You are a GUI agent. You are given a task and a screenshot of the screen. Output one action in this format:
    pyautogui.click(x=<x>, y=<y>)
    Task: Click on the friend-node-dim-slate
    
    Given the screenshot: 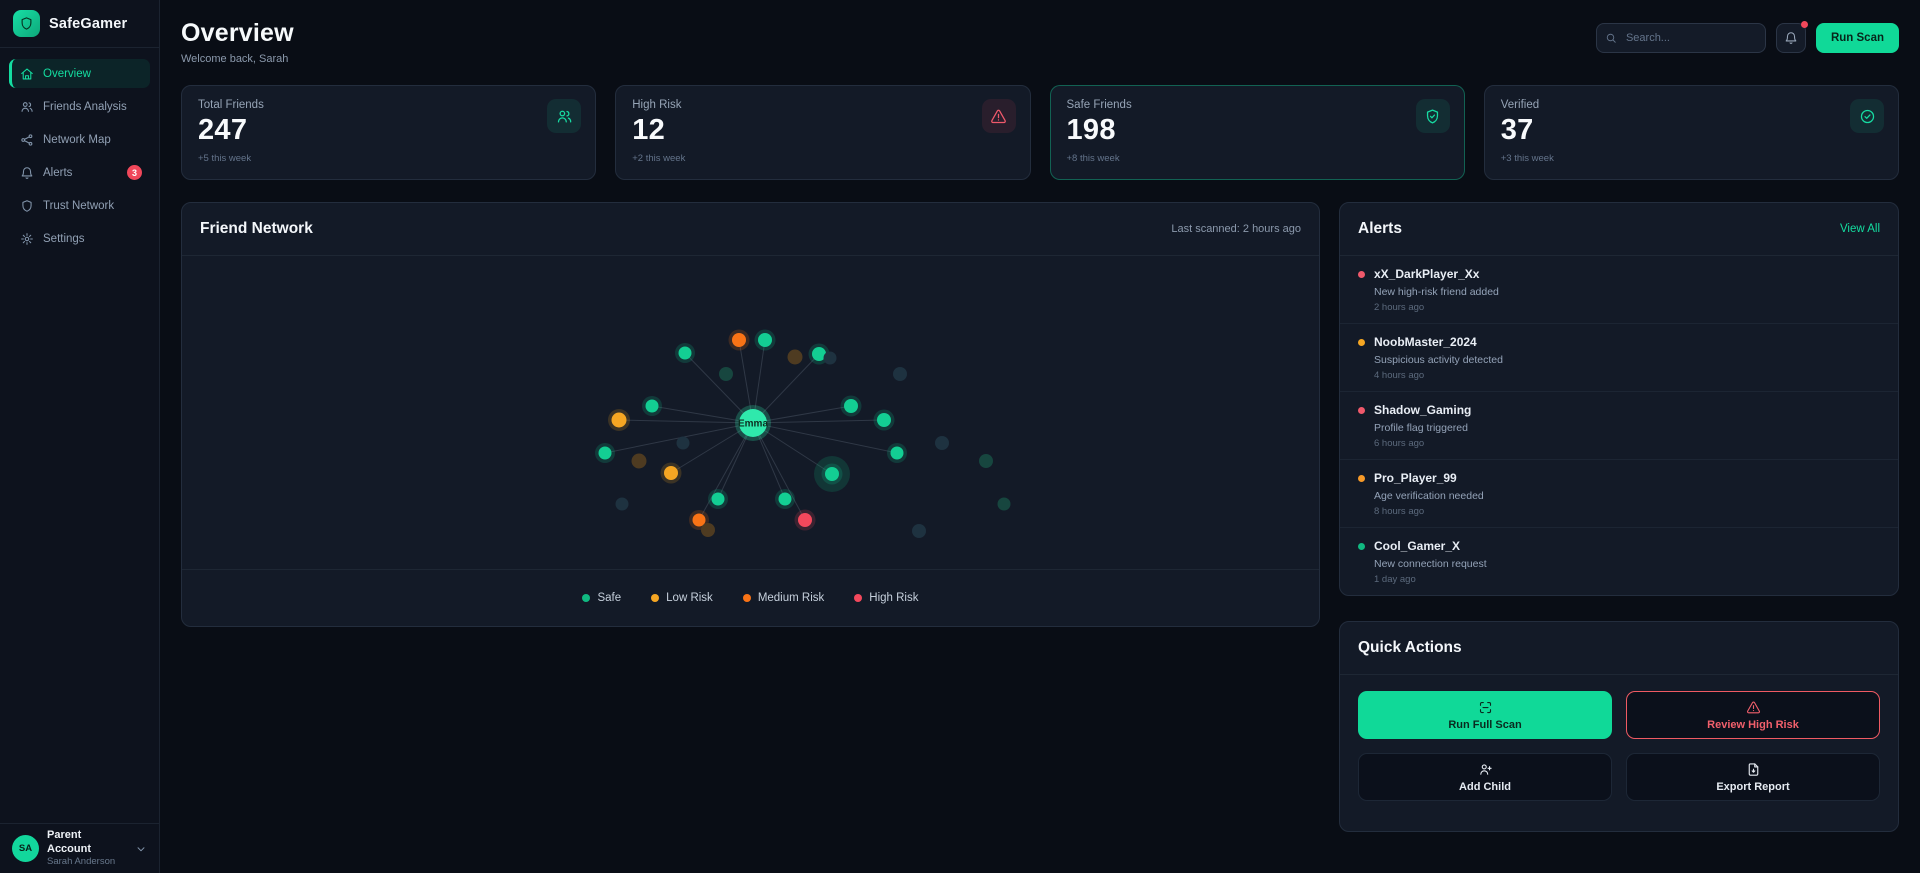 What is the action you would take?
    pyautogui.click(x=830, y=358)
    